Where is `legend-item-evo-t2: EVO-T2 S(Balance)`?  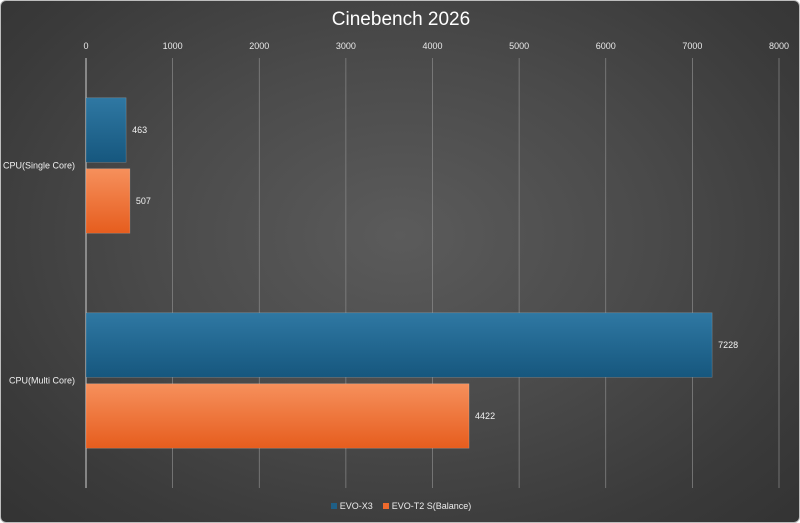 legend-item-evo-t2: EVO-T2 S(Balance) is located at coordinates (427, 506).